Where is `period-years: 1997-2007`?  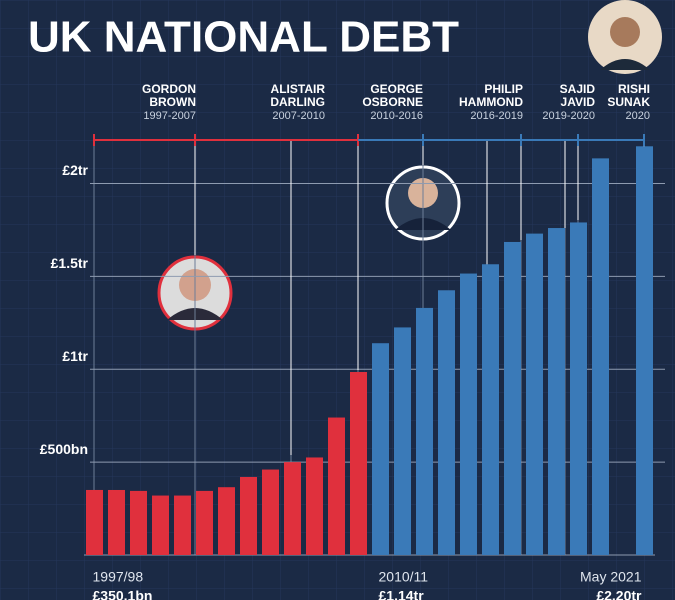 period-years: 1997-2007 is located at coordinates (169, 116).